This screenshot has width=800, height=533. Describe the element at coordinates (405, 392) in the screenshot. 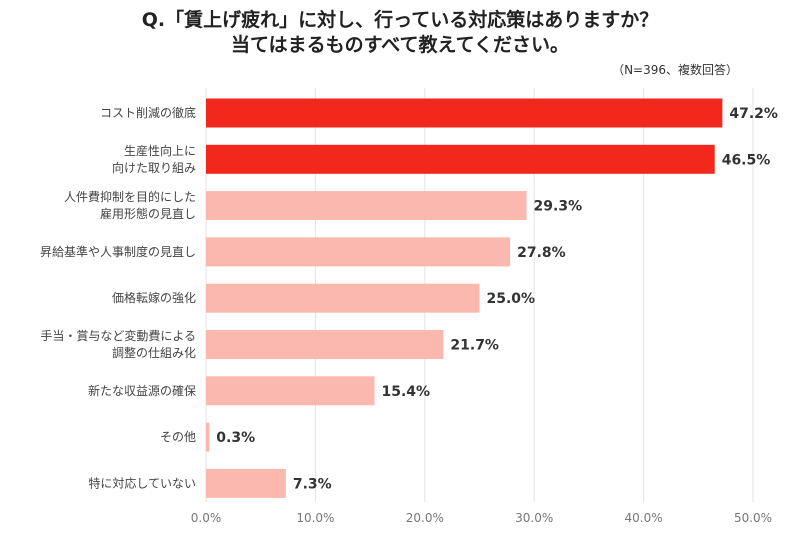

I see `data-label: 15.4%` at that location.